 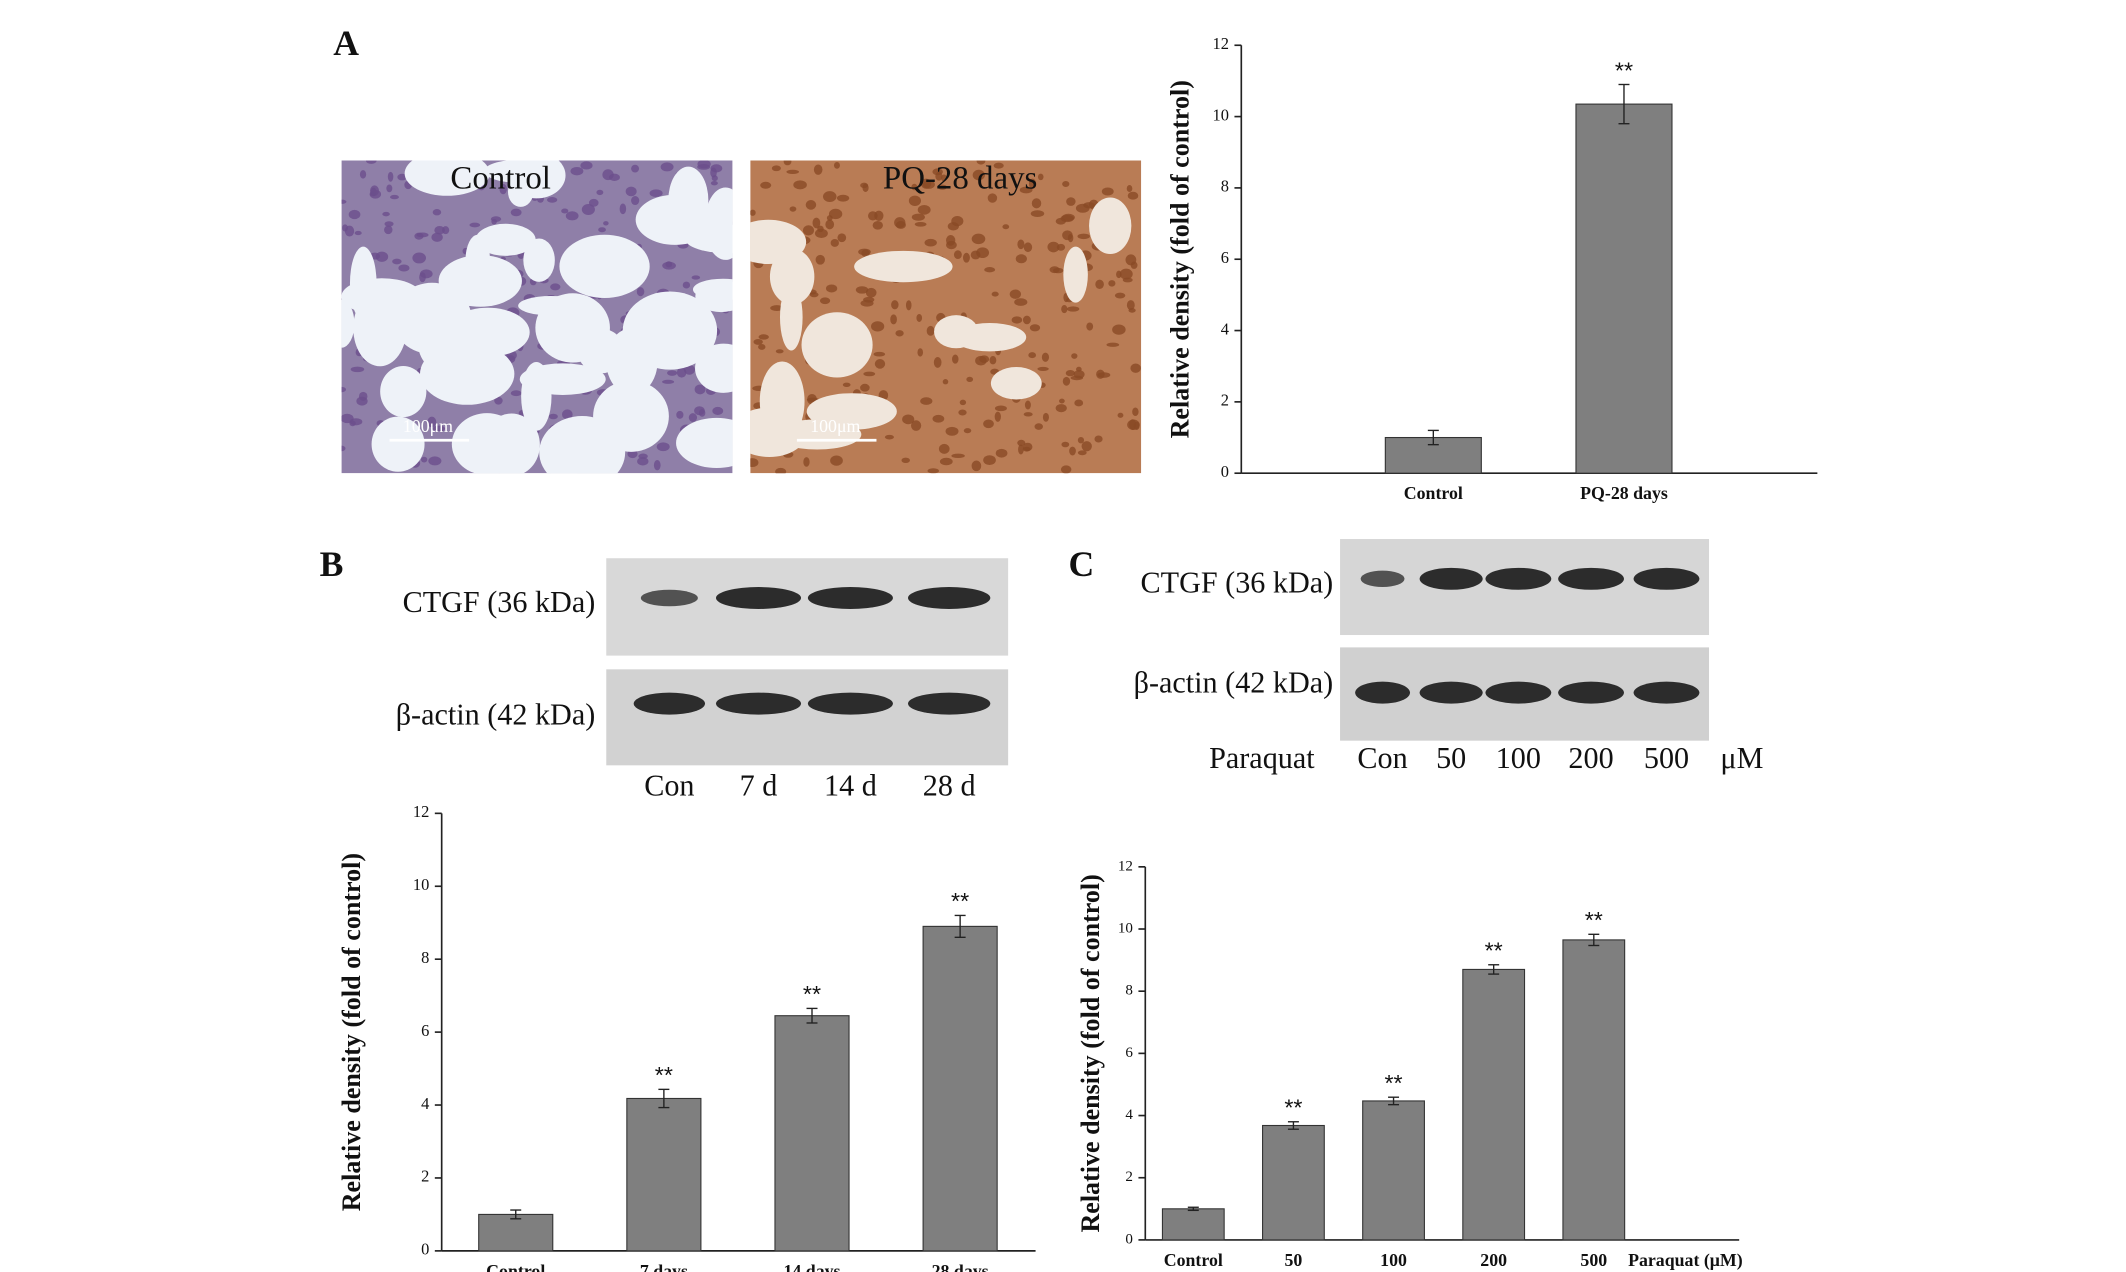 What do you see at coordinates (1624, 493) in the screenshot?
I see `x-tick-label: PQ-28 days` at bounding box center [1624, 493].